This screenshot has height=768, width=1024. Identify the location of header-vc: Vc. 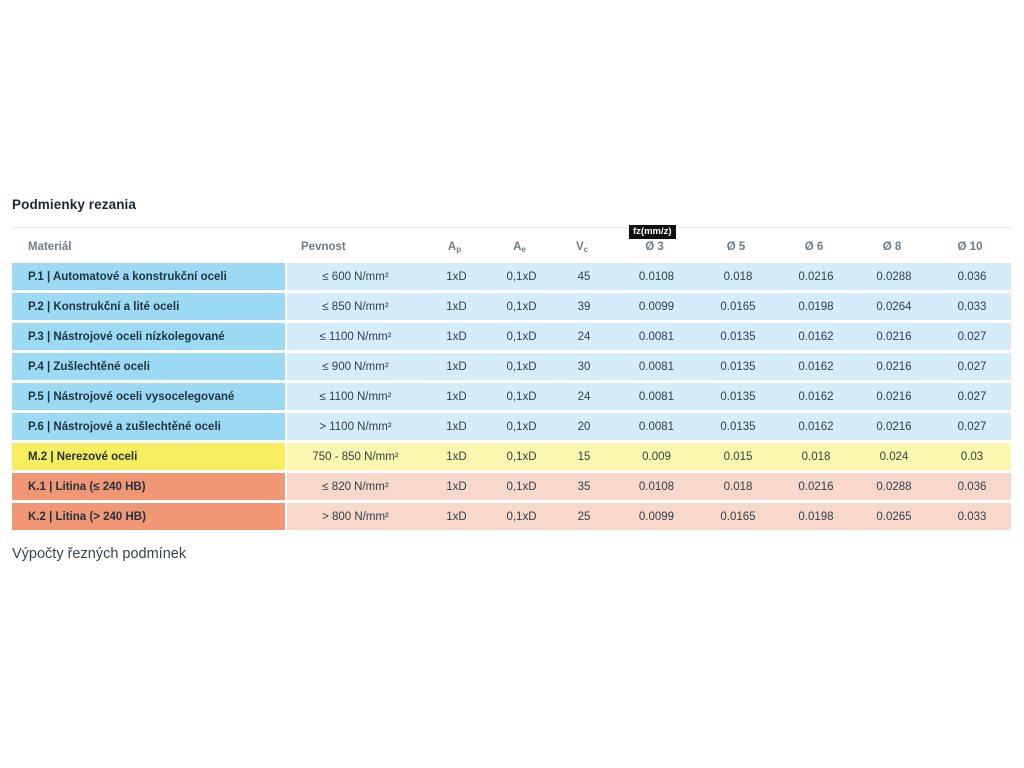
(582, 247).